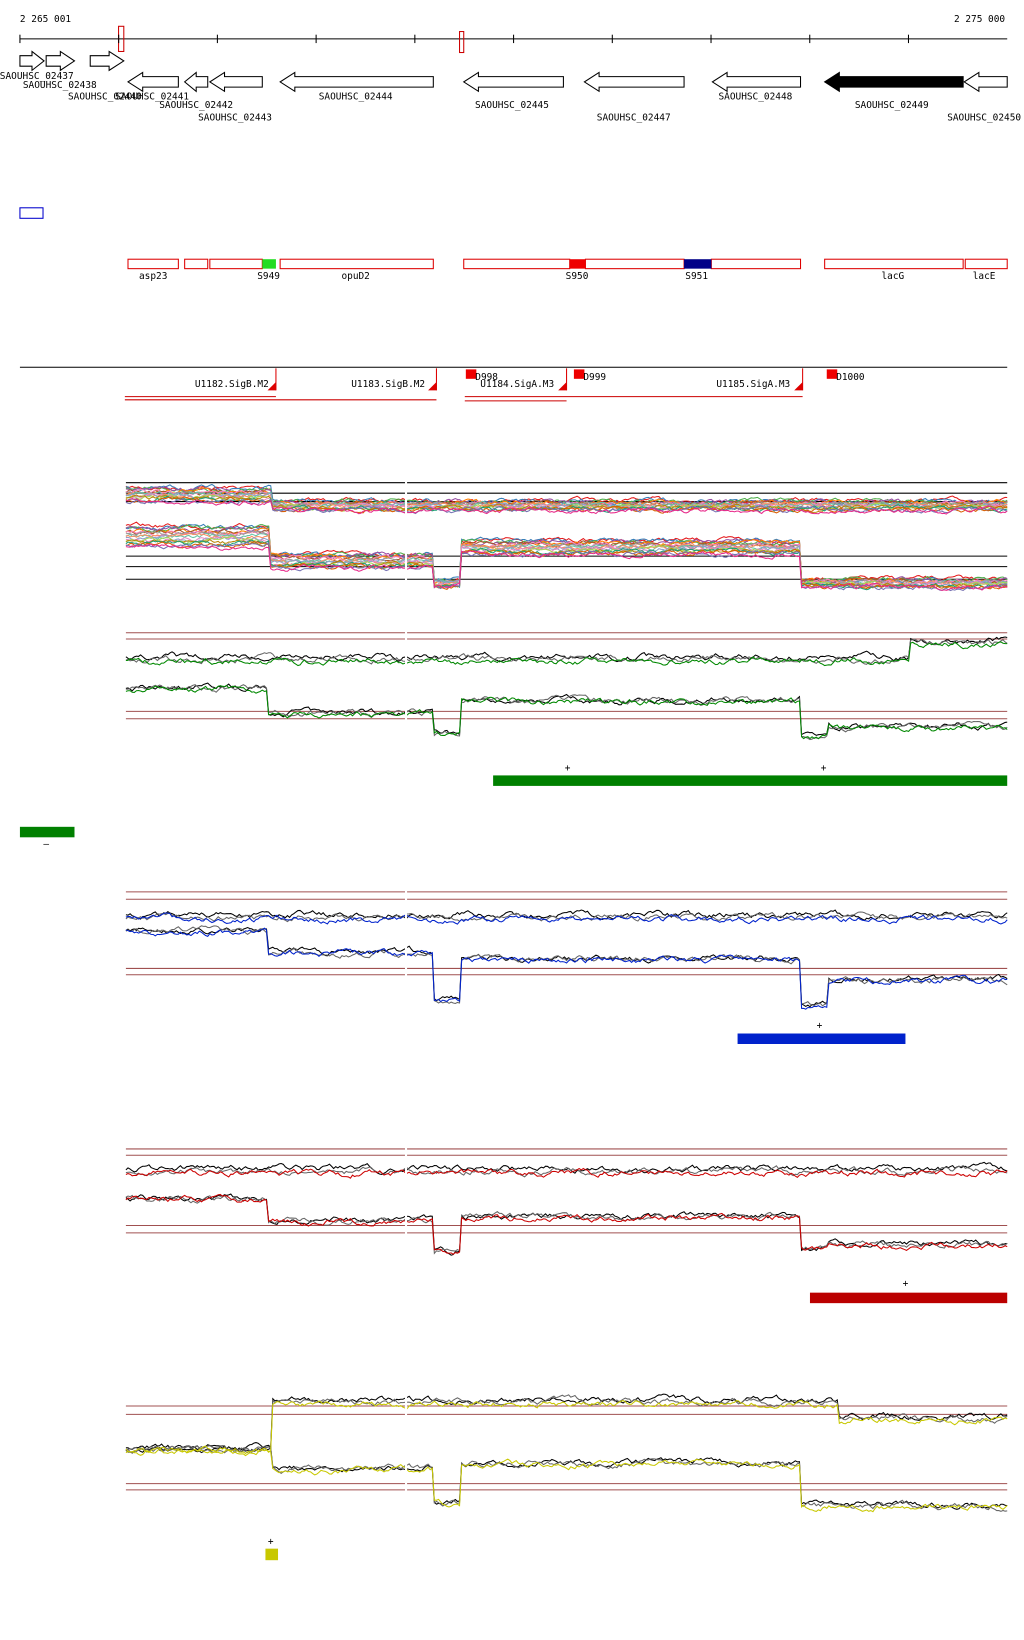 Image resolution: width=1024 pixels, height=1640 pixels. Describe the element at coordinates (356, 97) in the screenshot. I see `gene-label: SAOUHSC_02444` at that location.